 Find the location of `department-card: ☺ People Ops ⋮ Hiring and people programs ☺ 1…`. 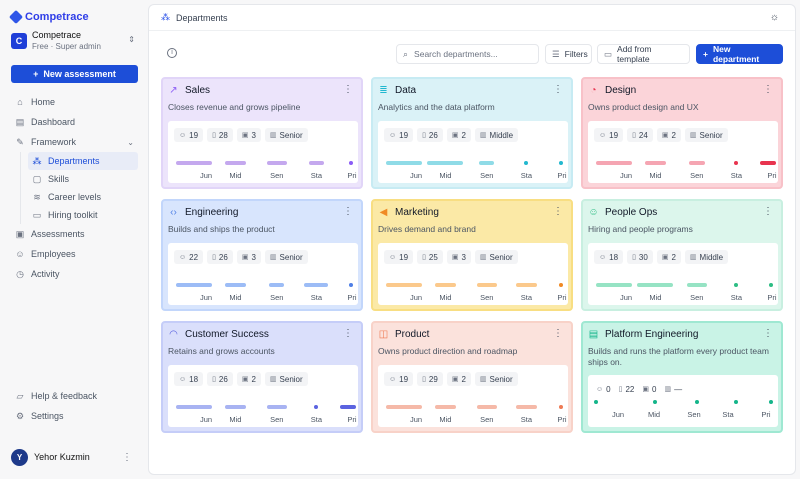

department-card: ☺ People Ops ⋮ Hiring and people programs ☺ 1… is located at coordinates (682, 255).